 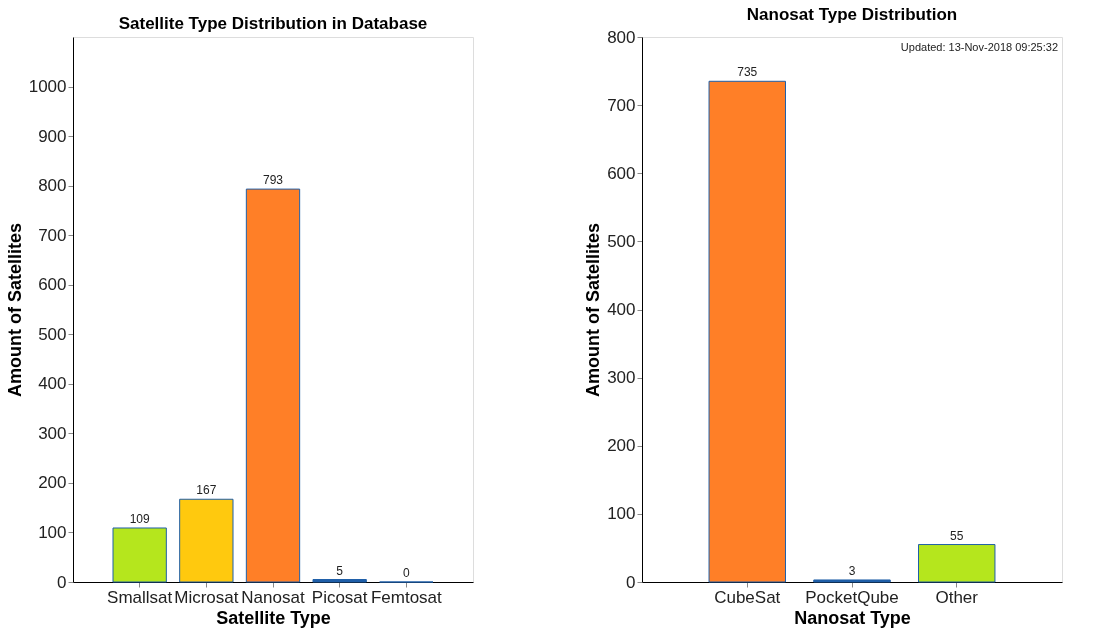 I want to click on chart-title: Nanosat Type Distribution, so click(x=852, y=14).